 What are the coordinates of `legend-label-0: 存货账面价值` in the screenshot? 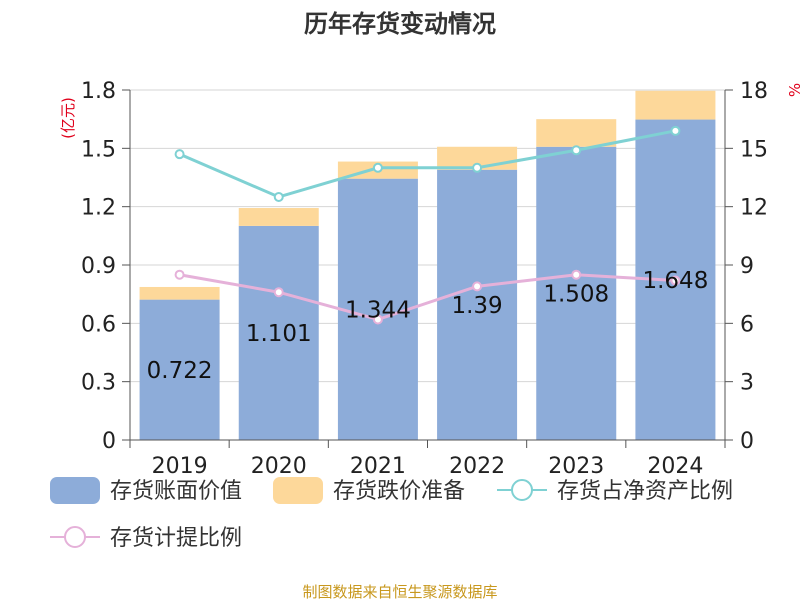 It's located at (176, 491).